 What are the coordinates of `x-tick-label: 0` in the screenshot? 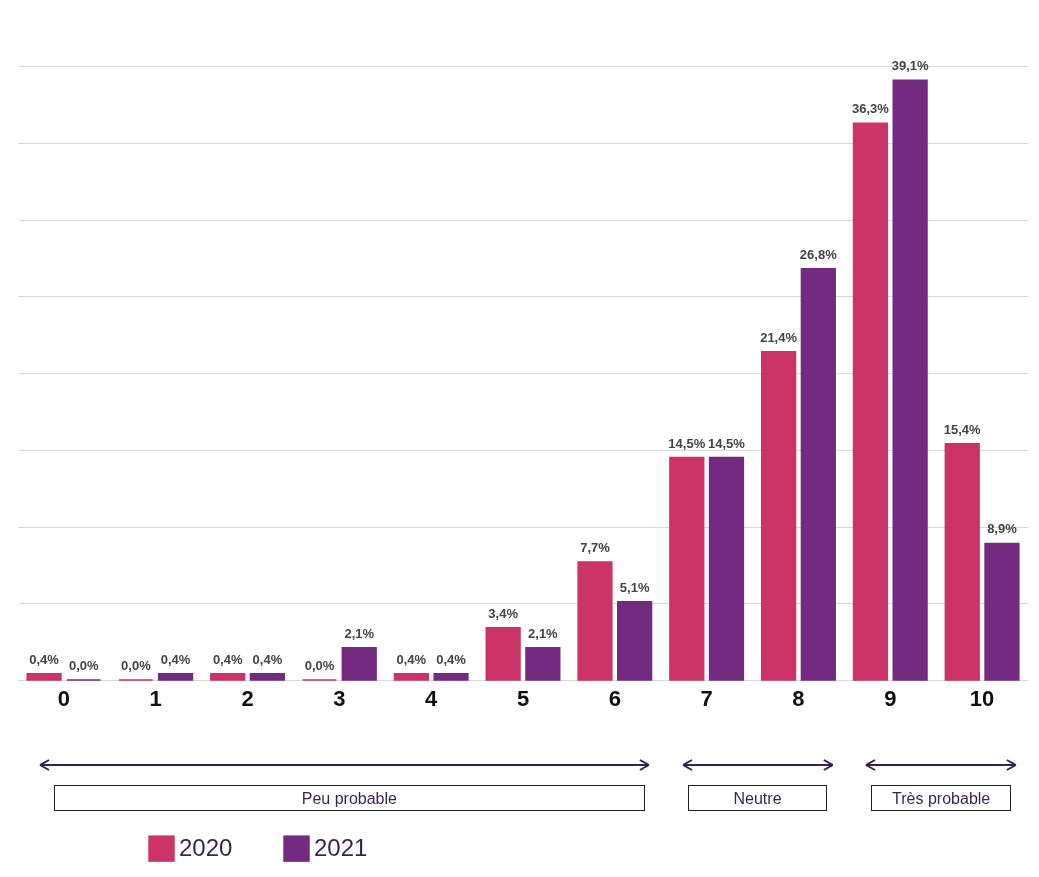 It's located at (64, 698).